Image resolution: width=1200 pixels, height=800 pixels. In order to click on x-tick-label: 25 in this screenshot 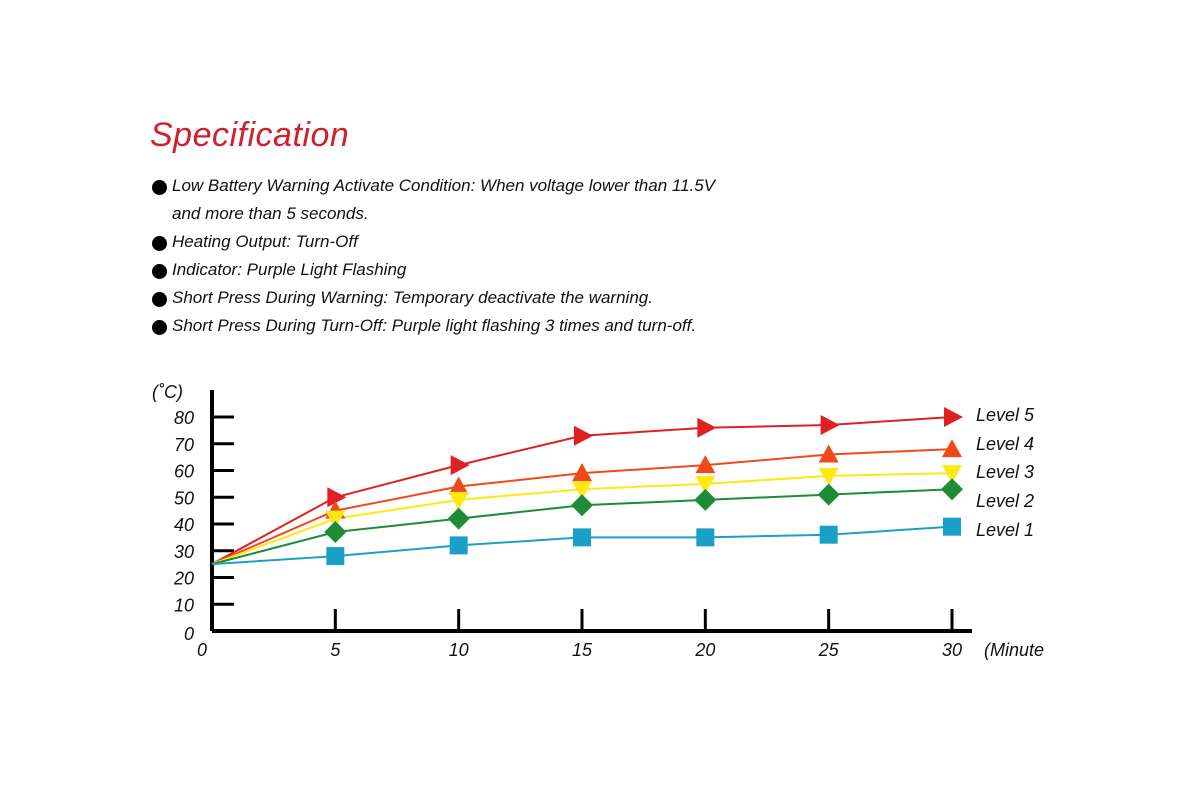, I will do `click(829, 650)`.